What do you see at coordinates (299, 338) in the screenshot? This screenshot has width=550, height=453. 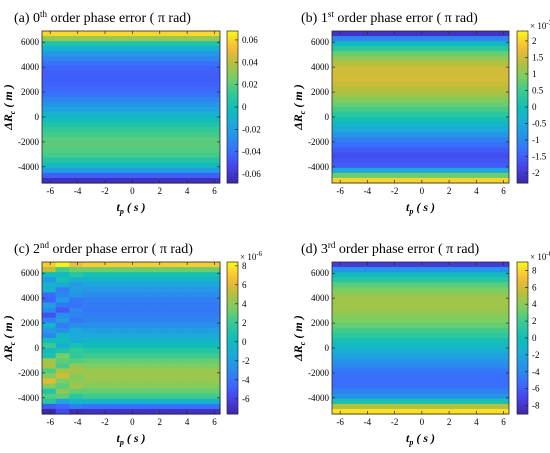 I see `y-axis-label: ΔRc ( m )` at bounding box center [299, 338].